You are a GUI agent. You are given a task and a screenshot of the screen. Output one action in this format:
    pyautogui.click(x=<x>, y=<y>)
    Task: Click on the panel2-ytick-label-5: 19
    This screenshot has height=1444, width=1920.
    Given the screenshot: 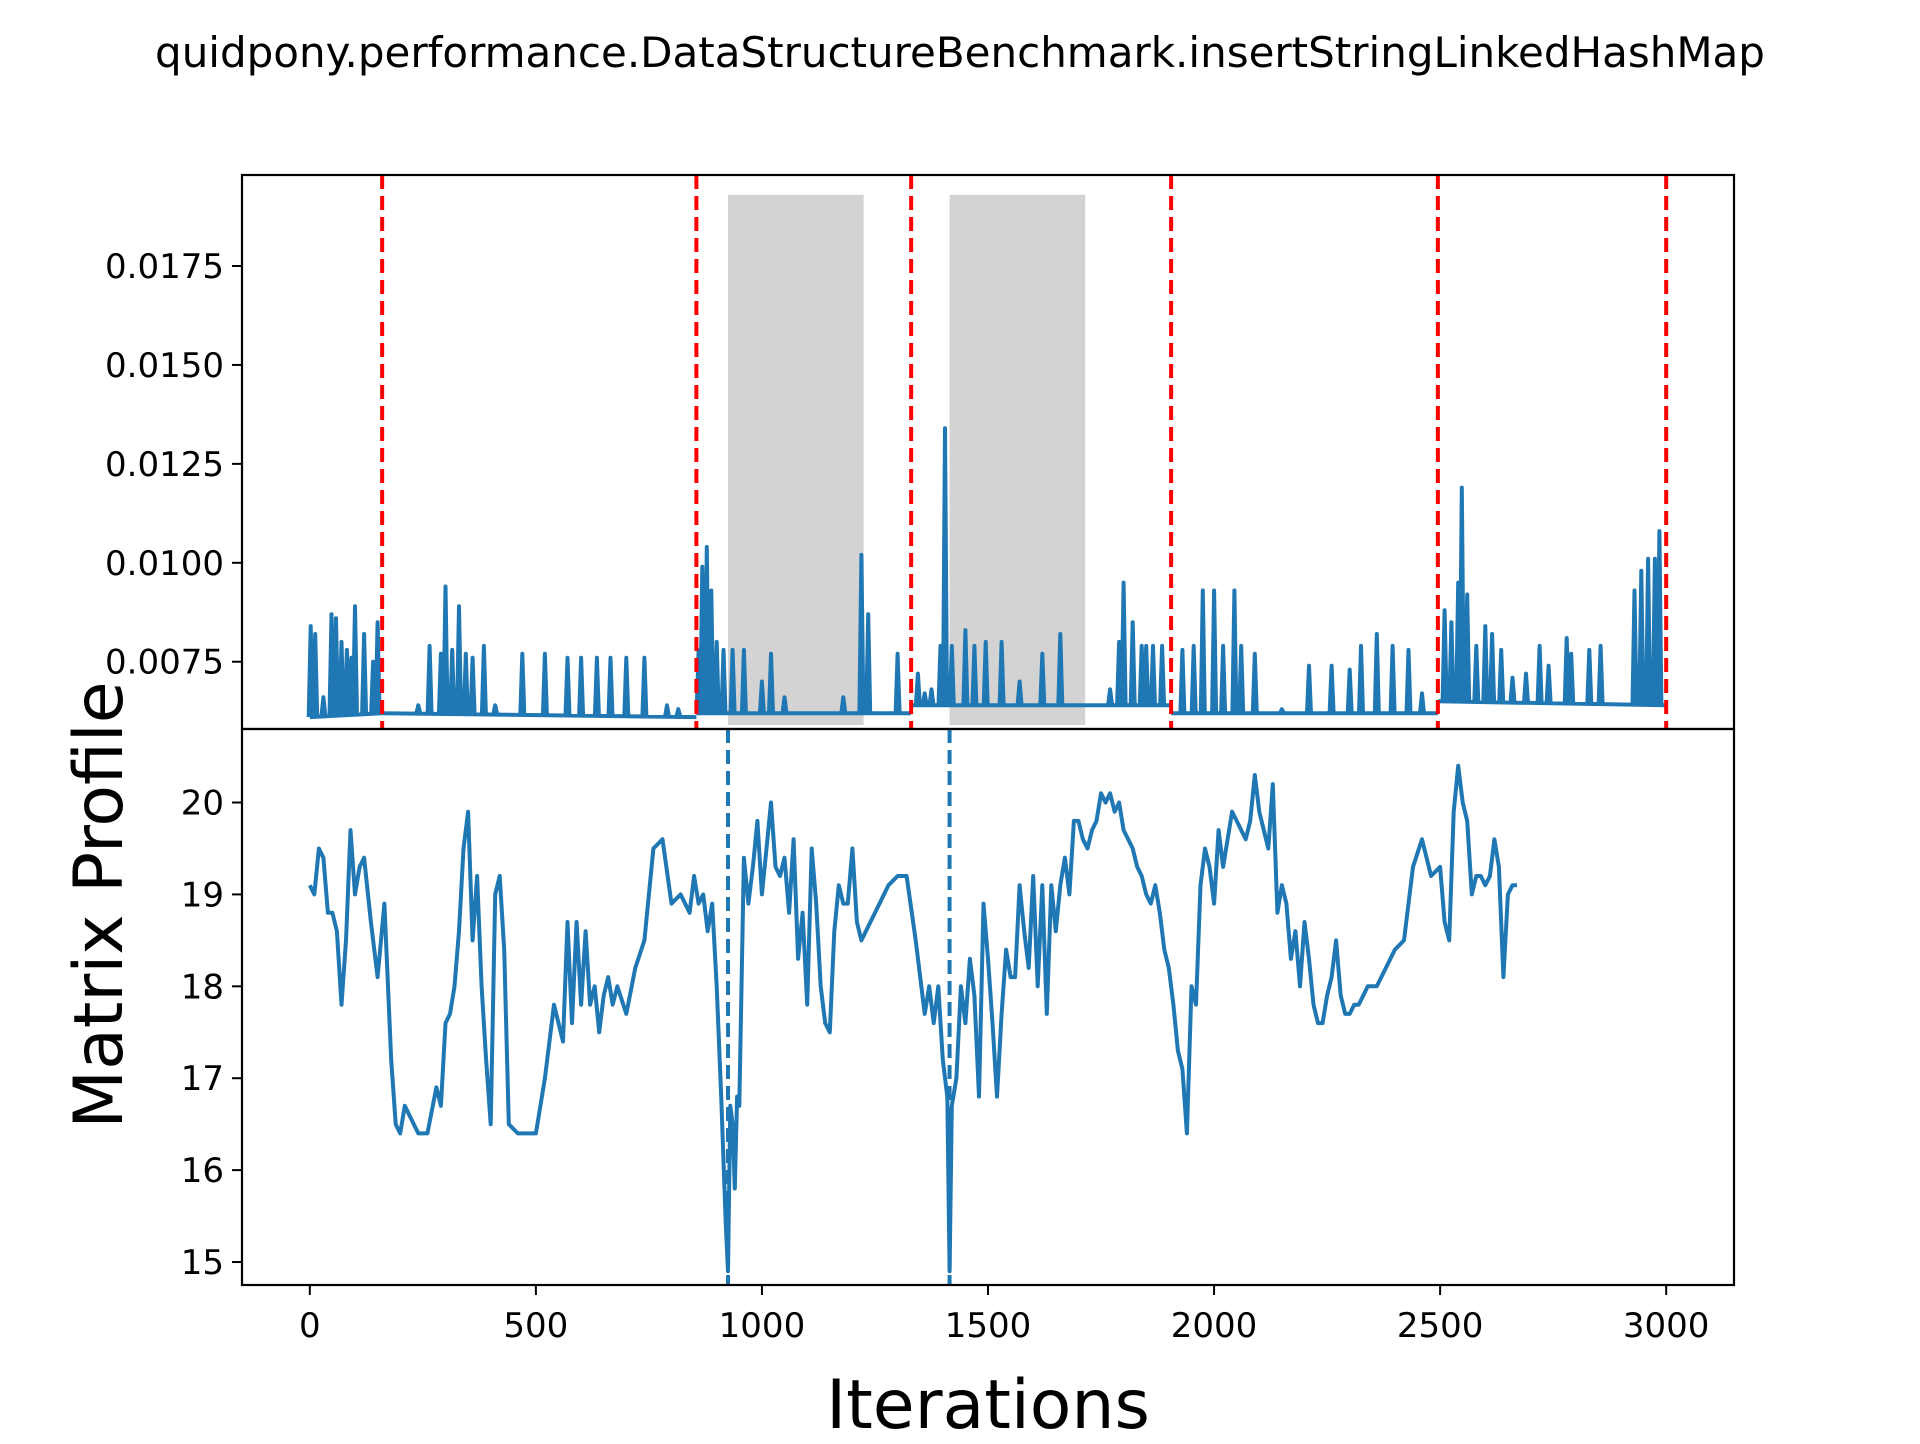 What is the action you would take?
    pyautogui.click(x=202, y=895)
    